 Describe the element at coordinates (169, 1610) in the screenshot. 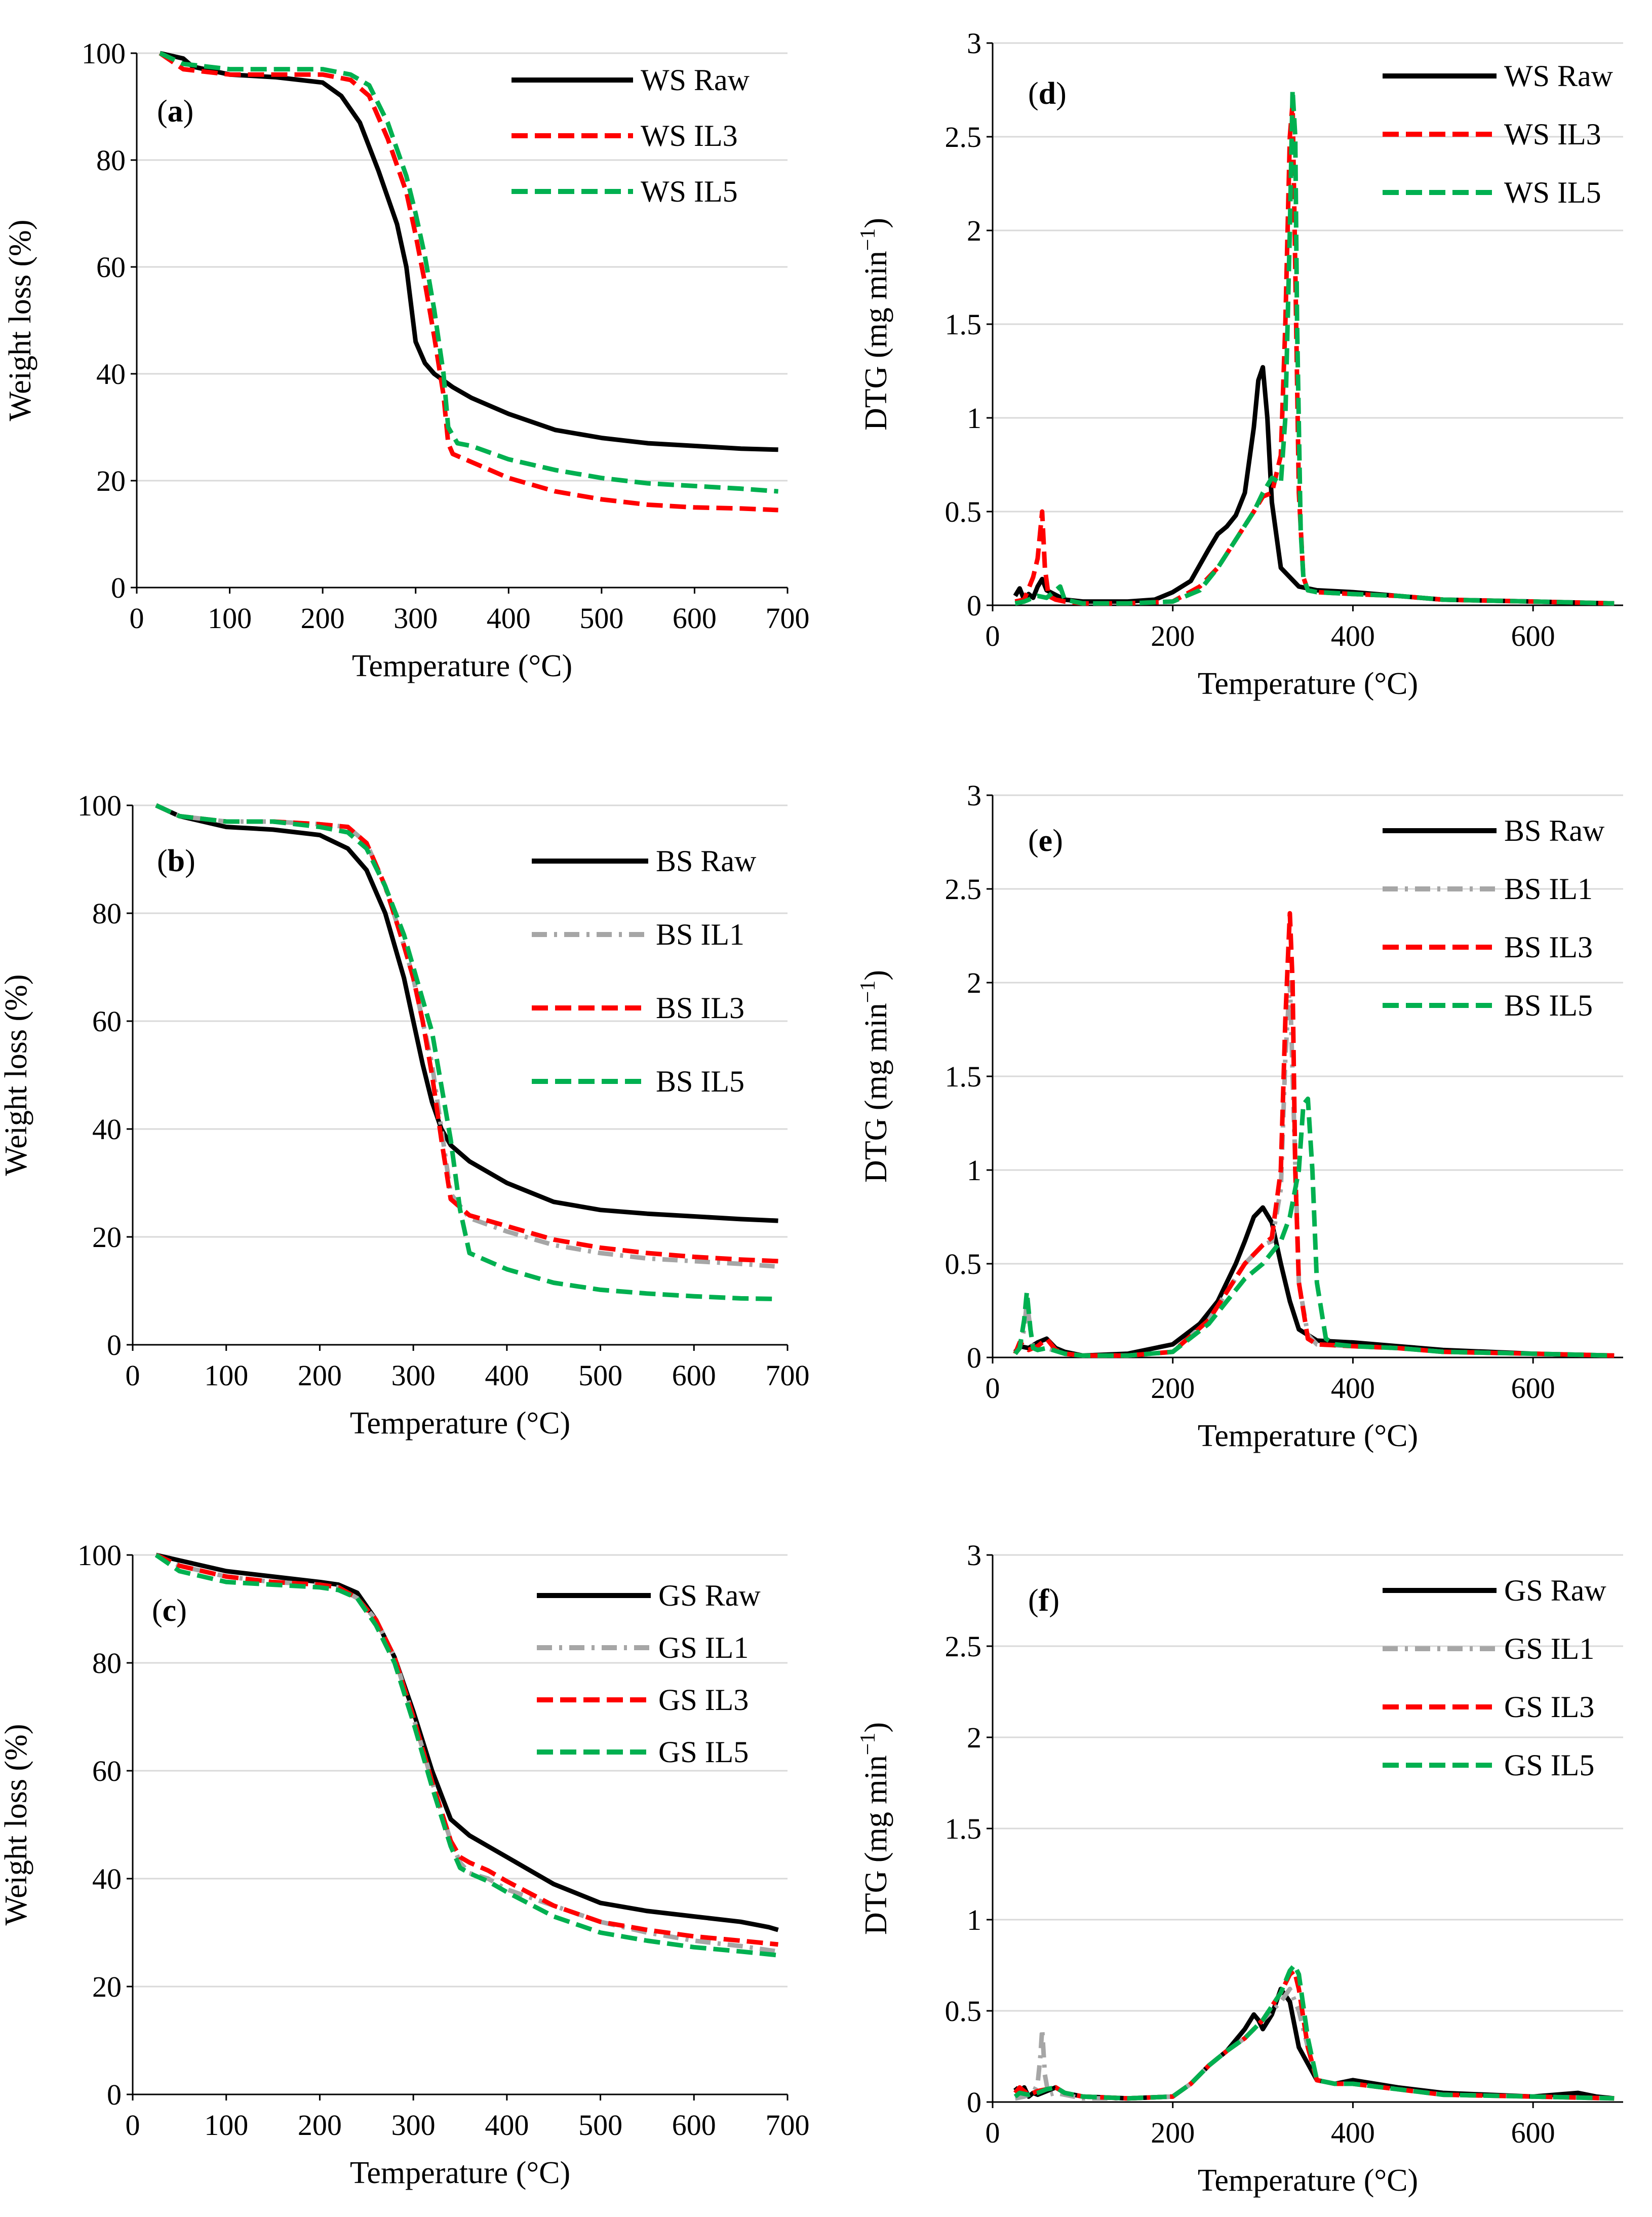

I see `panel-label: (c)` at that location.